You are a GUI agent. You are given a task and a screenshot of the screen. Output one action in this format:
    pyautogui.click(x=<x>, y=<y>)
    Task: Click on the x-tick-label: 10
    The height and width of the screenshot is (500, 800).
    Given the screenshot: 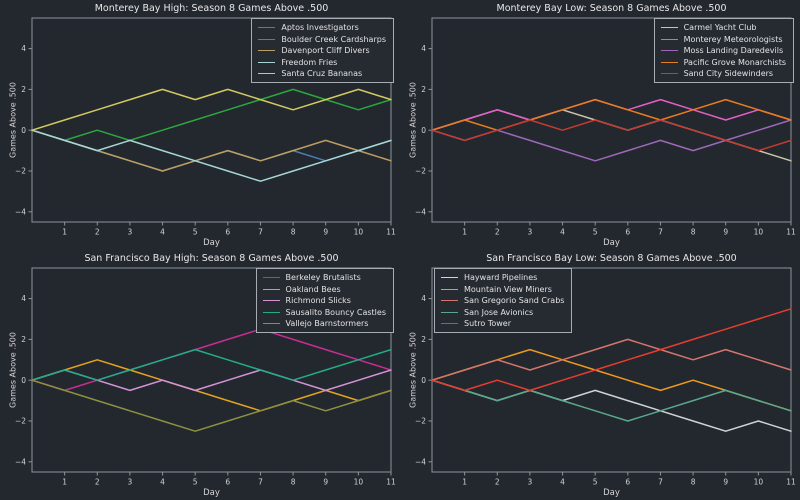 What is the action you would take?
    pyautogui.click(x=359, y=482)
    